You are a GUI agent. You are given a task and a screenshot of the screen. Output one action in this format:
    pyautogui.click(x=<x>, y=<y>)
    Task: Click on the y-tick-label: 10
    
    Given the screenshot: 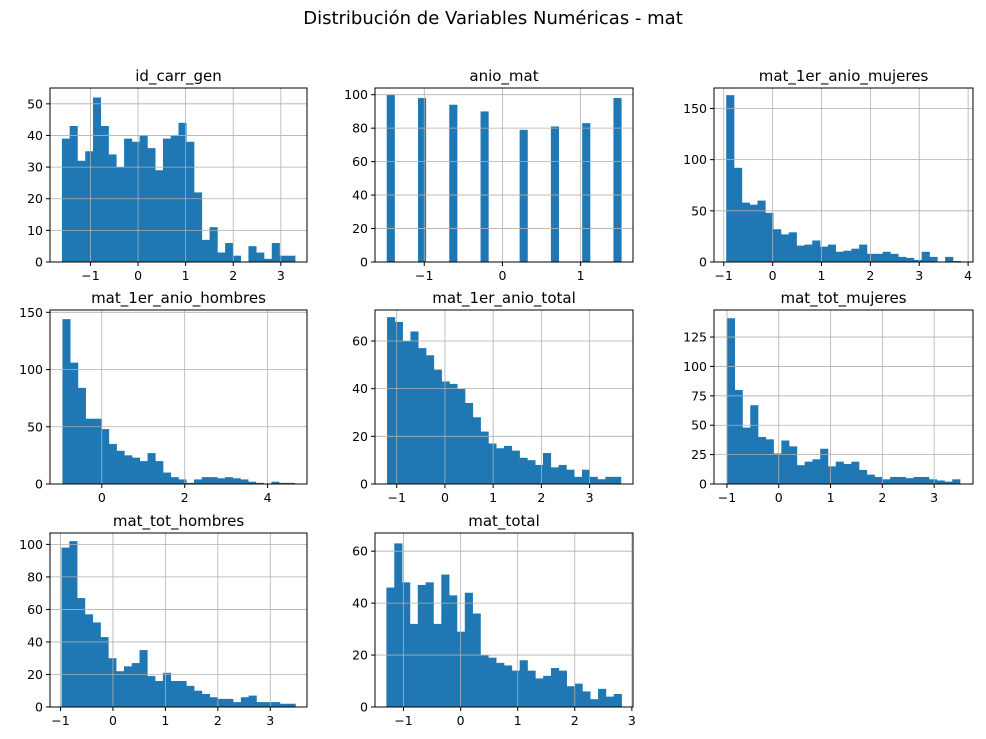 What is the action you would take?
    pyautogui.click(x=35, y=230)
    